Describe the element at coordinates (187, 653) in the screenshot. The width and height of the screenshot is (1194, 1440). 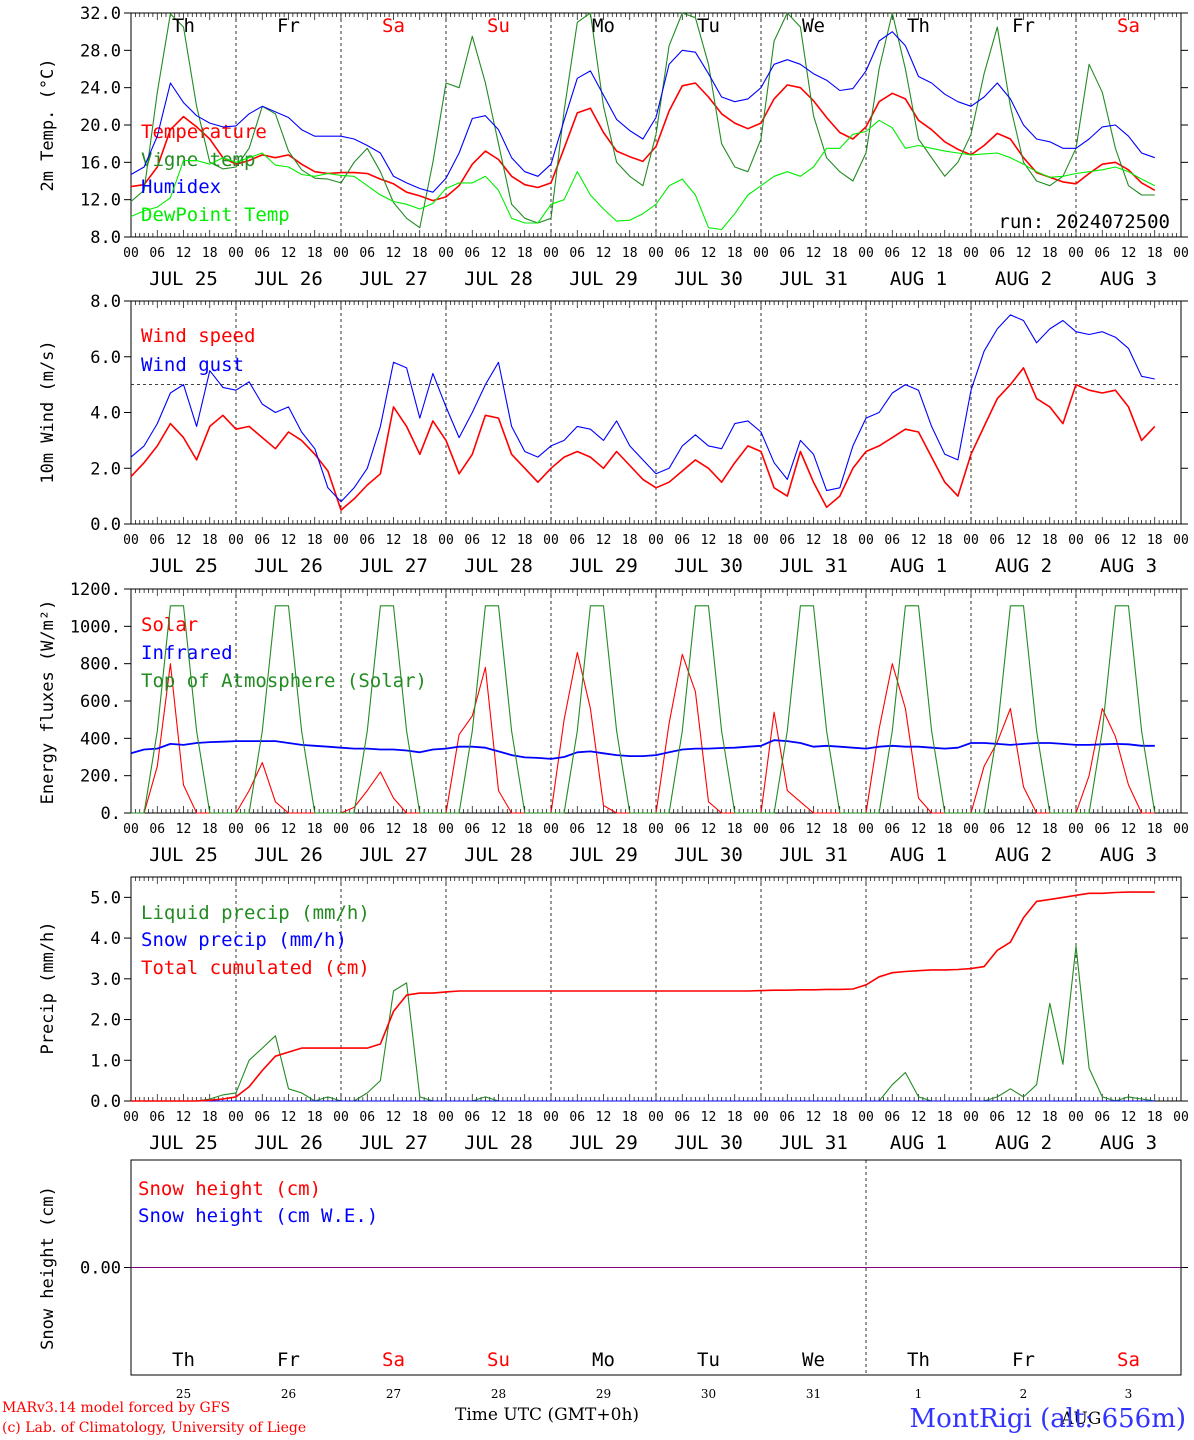
I see `legend-entry: Infrared` at that location.